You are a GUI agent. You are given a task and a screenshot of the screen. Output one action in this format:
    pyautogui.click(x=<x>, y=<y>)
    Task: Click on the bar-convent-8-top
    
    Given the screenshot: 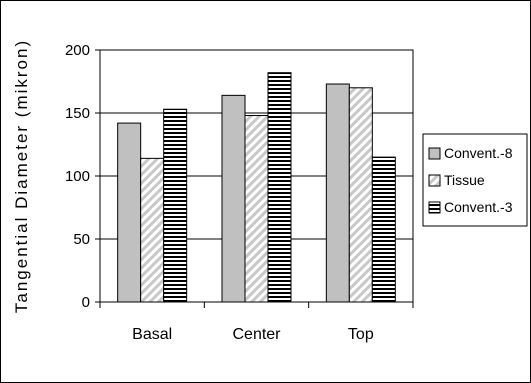 What is the action you would take?
    pyautogui.click(x=337, y=193)
    